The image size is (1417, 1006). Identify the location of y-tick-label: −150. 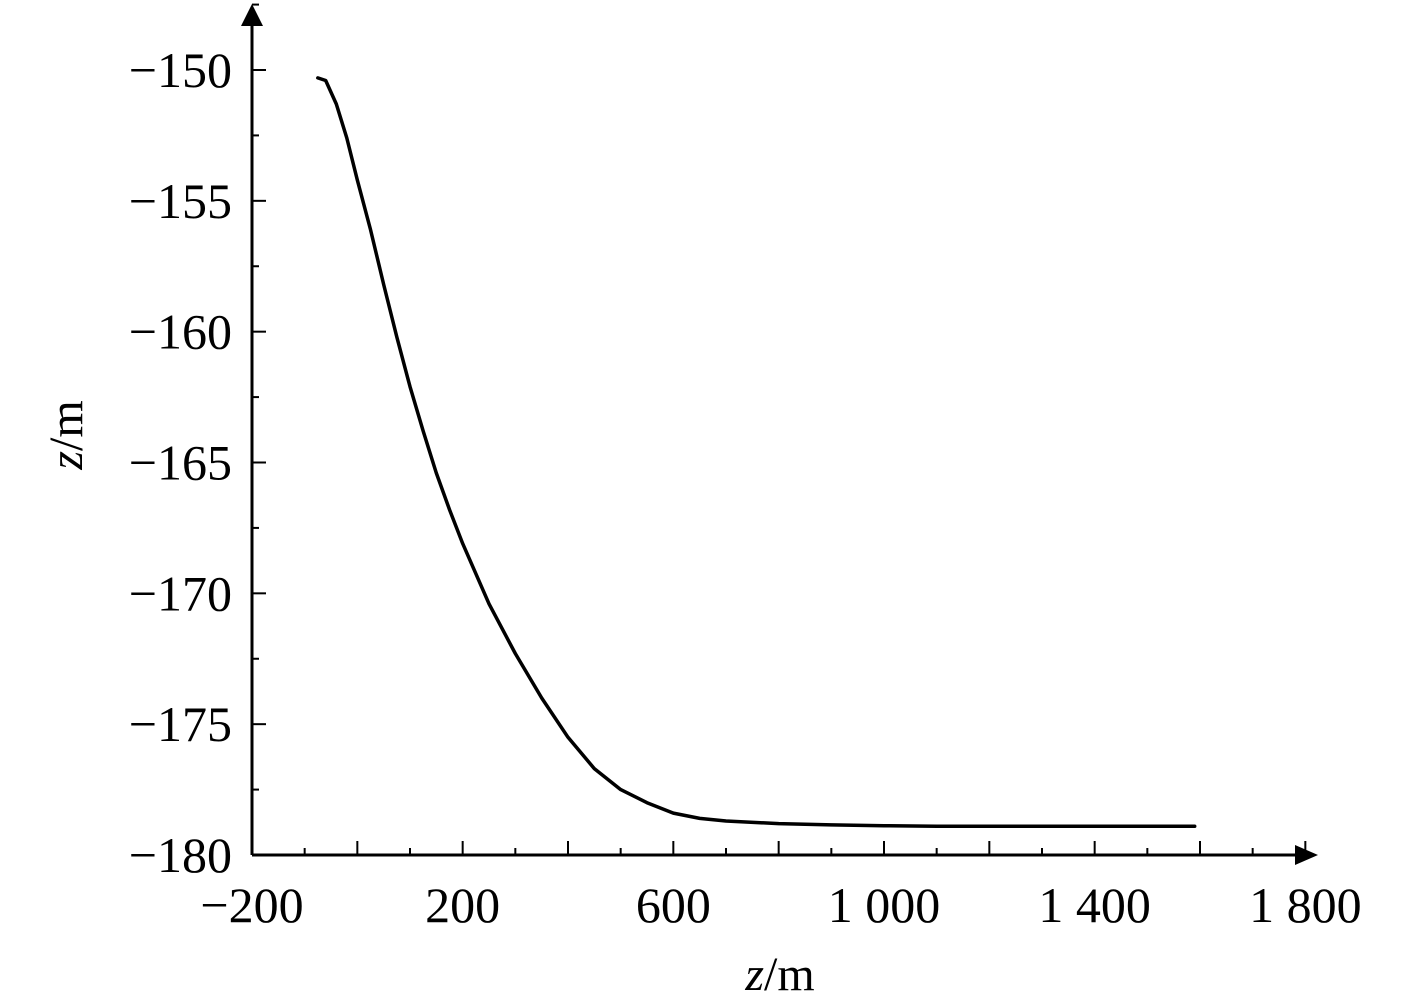
(180, 70).